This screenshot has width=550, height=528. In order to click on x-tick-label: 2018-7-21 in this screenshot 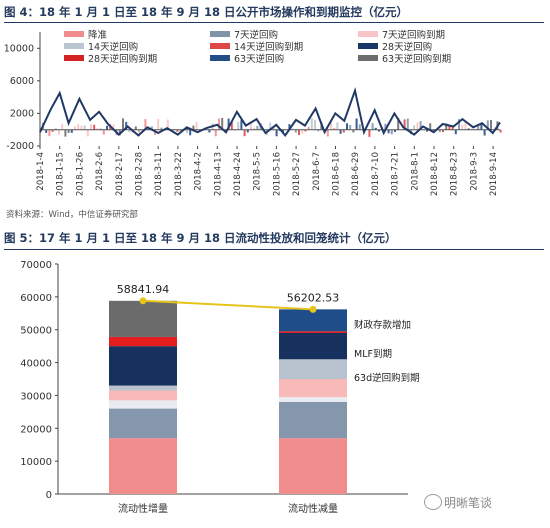, I will do `click(396, 174)`.